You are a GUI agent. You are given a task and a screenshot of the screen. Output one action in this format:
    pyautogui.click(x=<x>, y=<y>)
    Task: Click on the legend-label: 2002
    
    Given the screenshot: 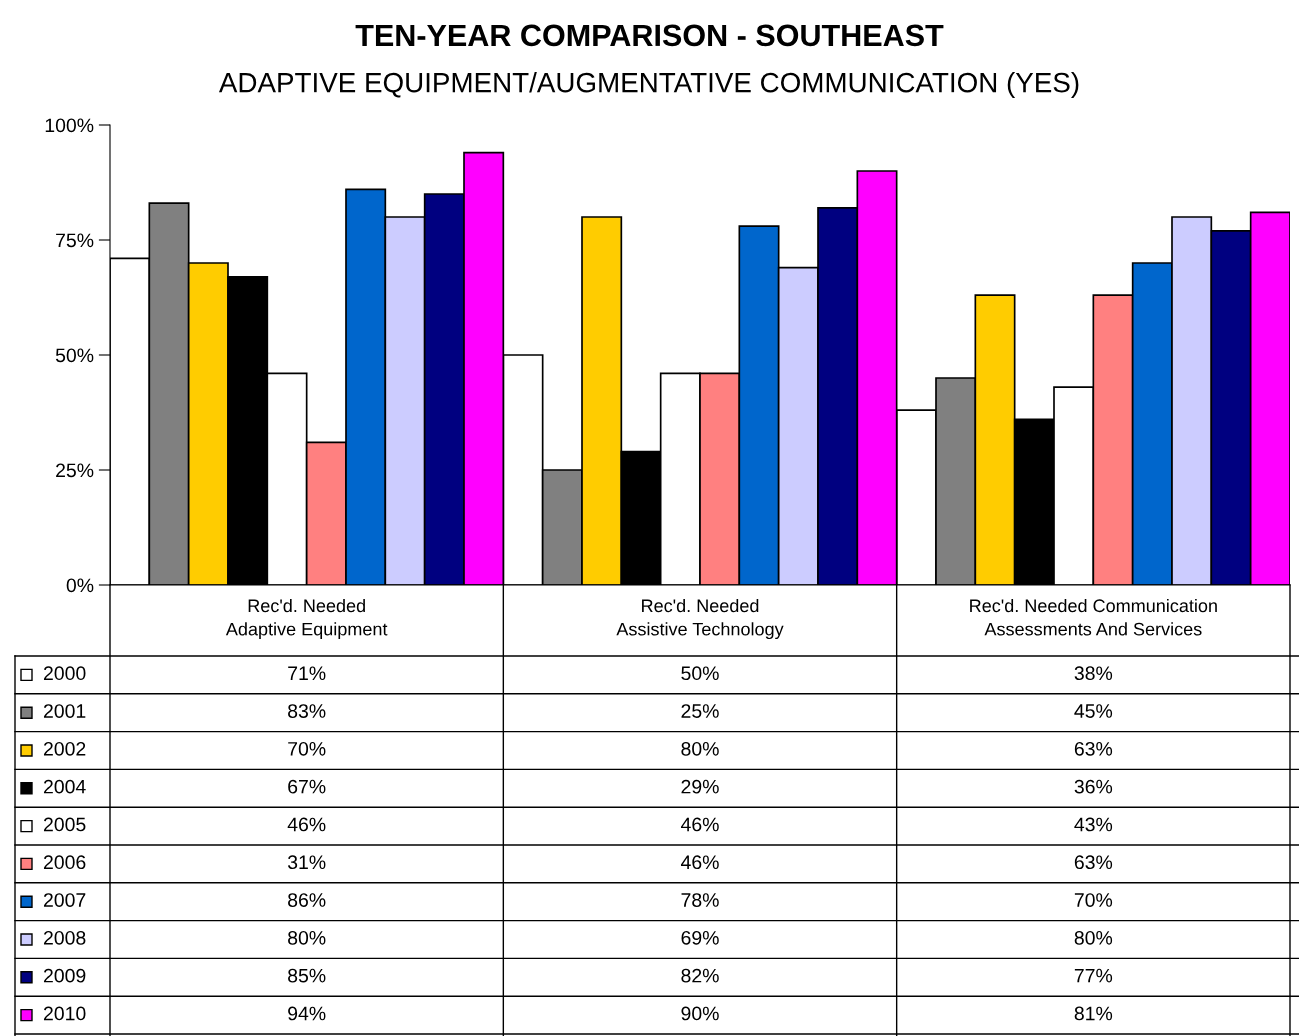 What is the action you would take?
    pyautogui.click(x=64, y=748)
    